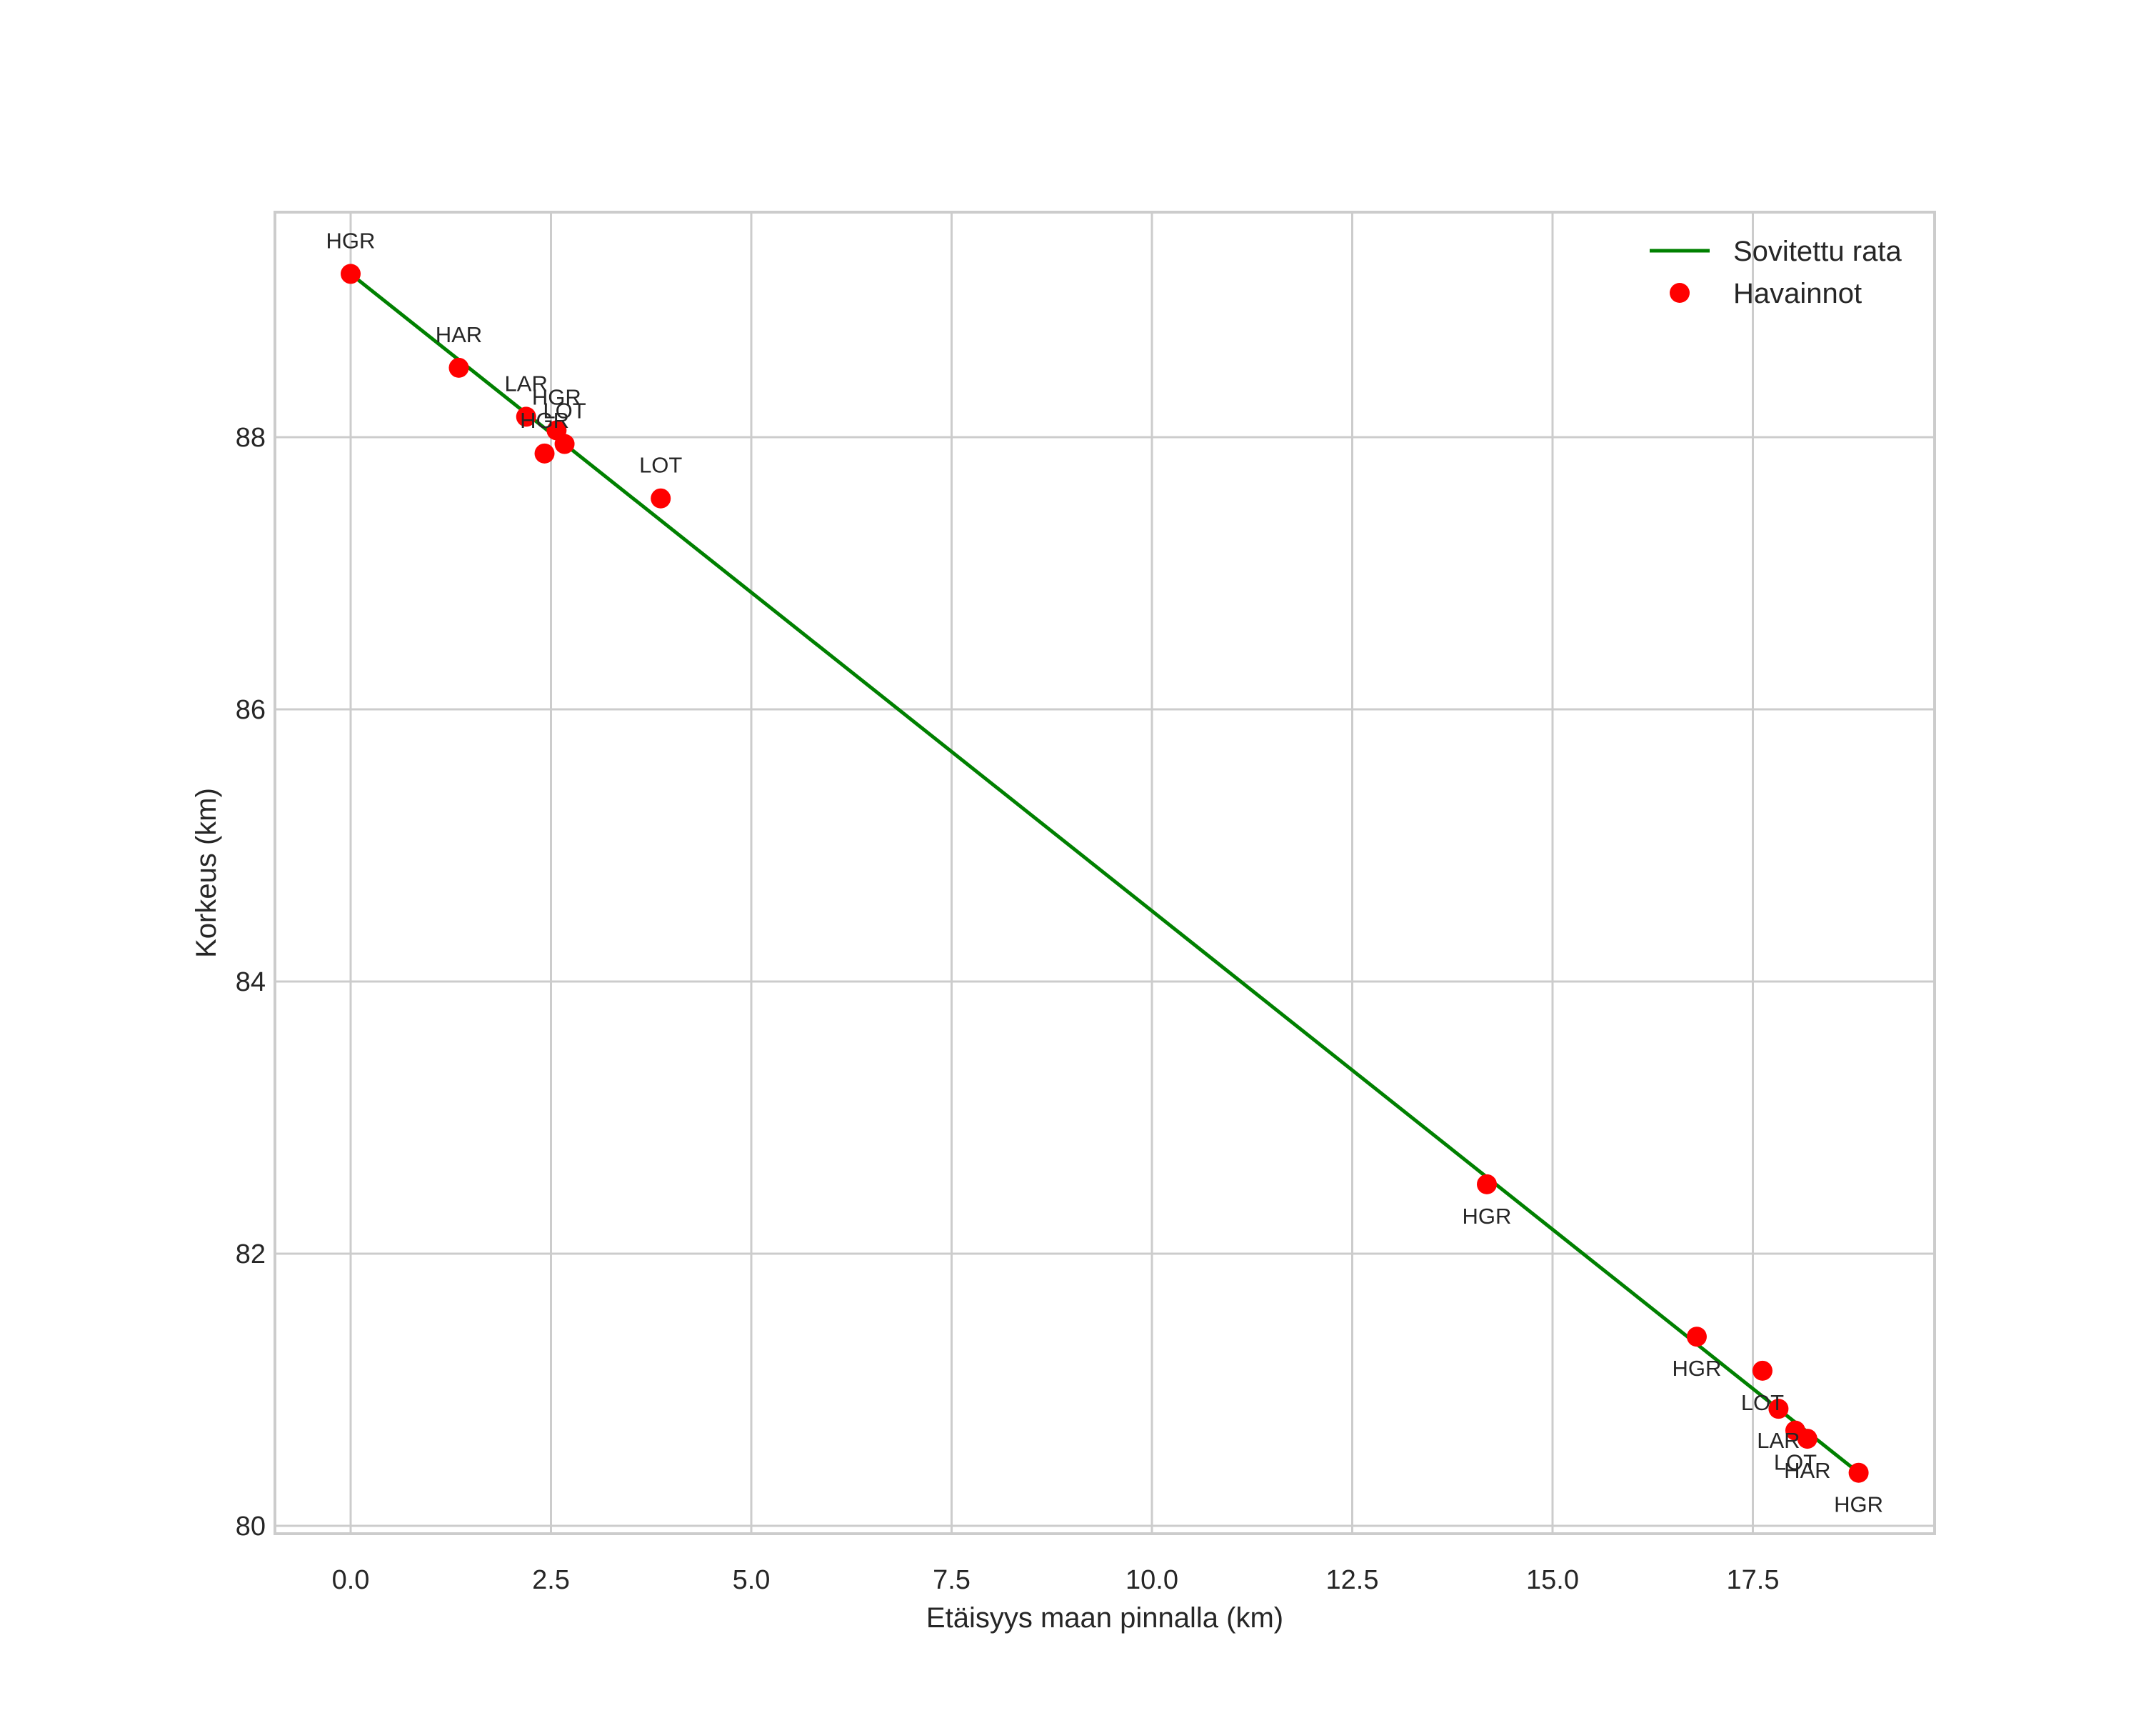 Image resolution: width=2156 pixels, height=1728 pixels. Describe the element at coordinates (1353, 1580) in the screenshot. I see `x-tick-label: 12.5` at that location.